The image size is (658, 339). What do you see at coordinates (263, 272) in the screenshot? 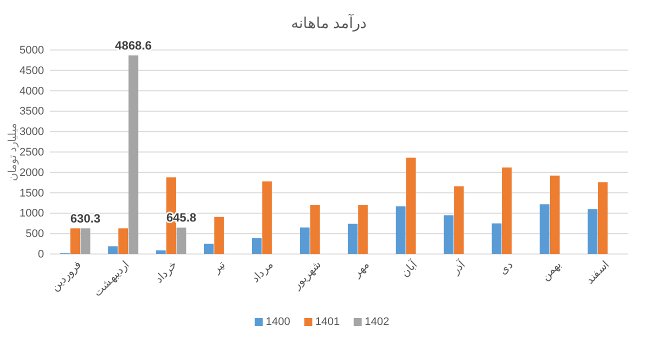
I see `x-tick-label: مرداد` at bounding box center [263, 272].